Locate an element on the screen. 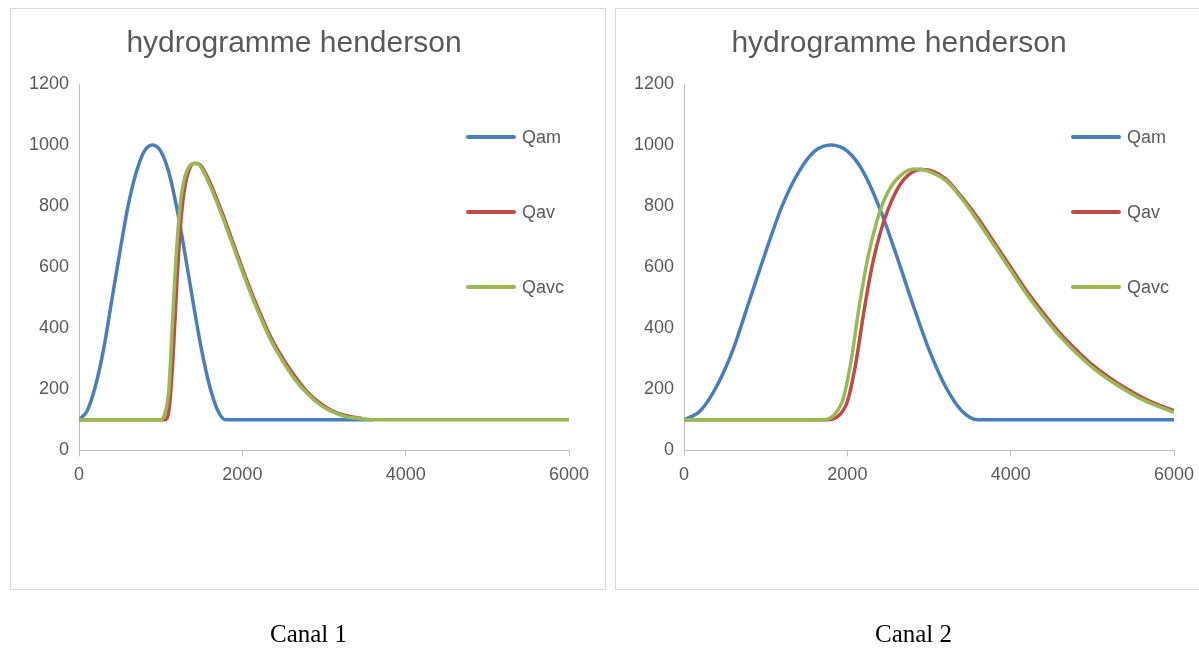  text: Canal 2 is located at coordinates (913, 634).